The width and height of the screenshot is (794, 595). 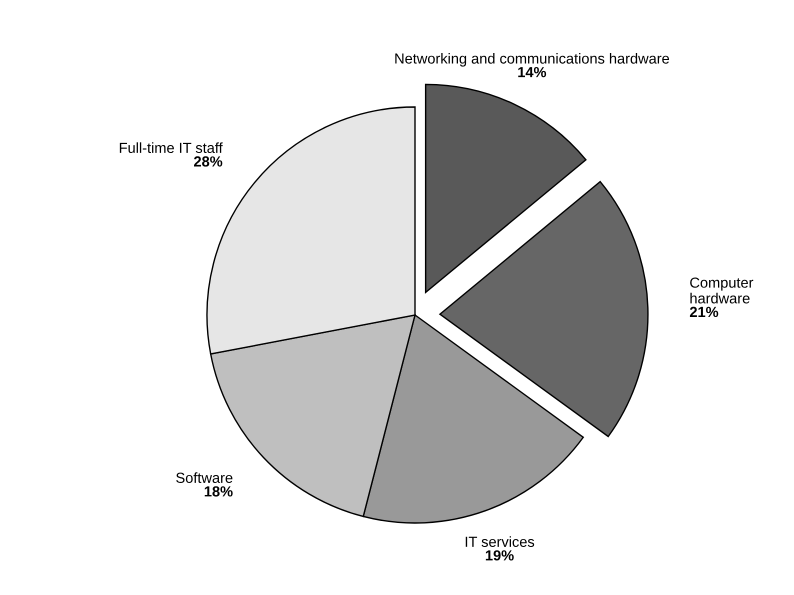 What do you see at coordinates (532, 59) in the screenshot?
I see `slice-label: Networking and communications hardware` at bounding box center [532, 59].